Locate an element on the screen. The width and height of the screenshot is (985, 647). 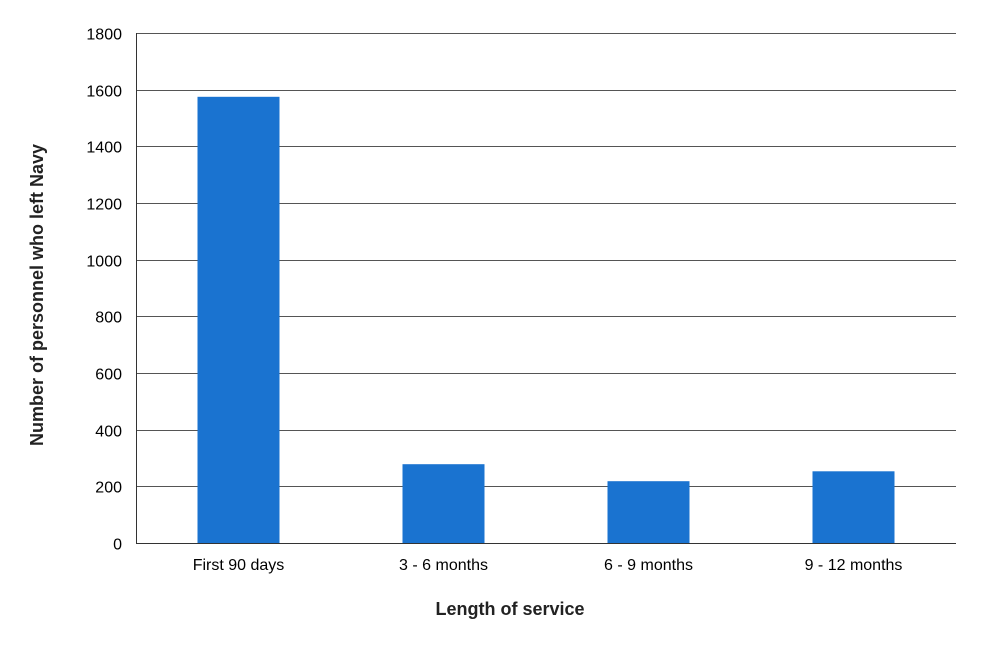
y-tick-label: 1800 is located at coordinates (104, 35).